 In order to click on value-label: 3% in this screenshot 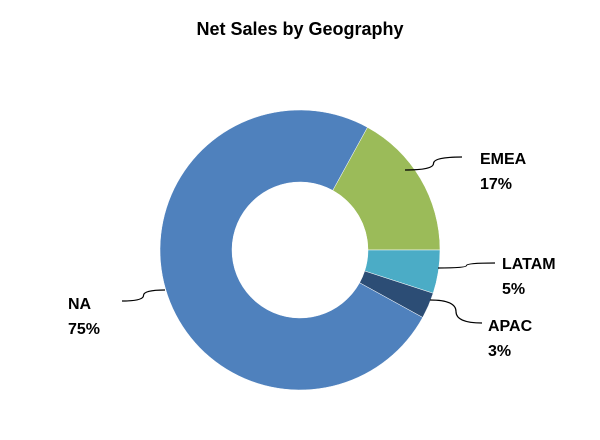, I will do `click(499, 351)`.